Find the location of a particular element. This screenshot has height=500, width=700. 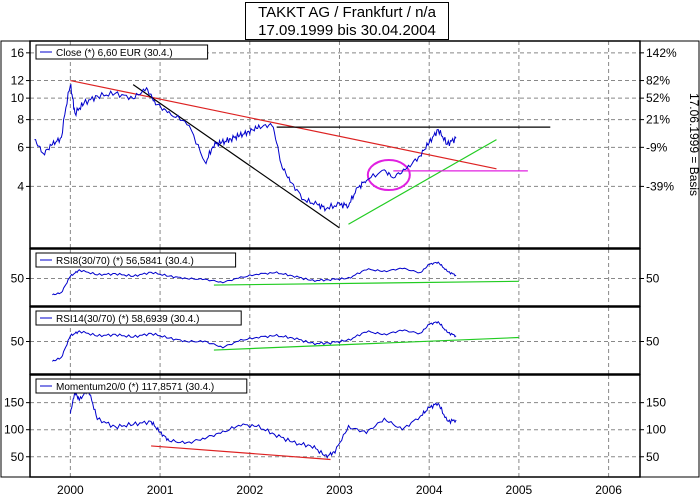

y-tick-label-right-p0-1: 82% is located at coordinates (658, 81).